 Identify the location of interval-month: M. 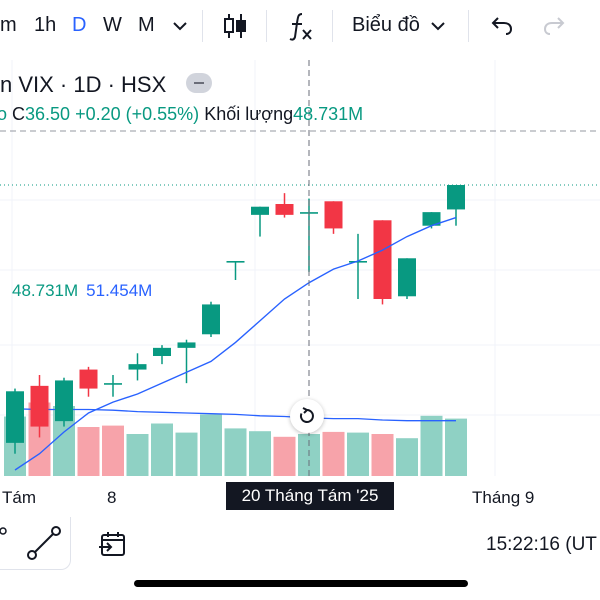
(146, 25).